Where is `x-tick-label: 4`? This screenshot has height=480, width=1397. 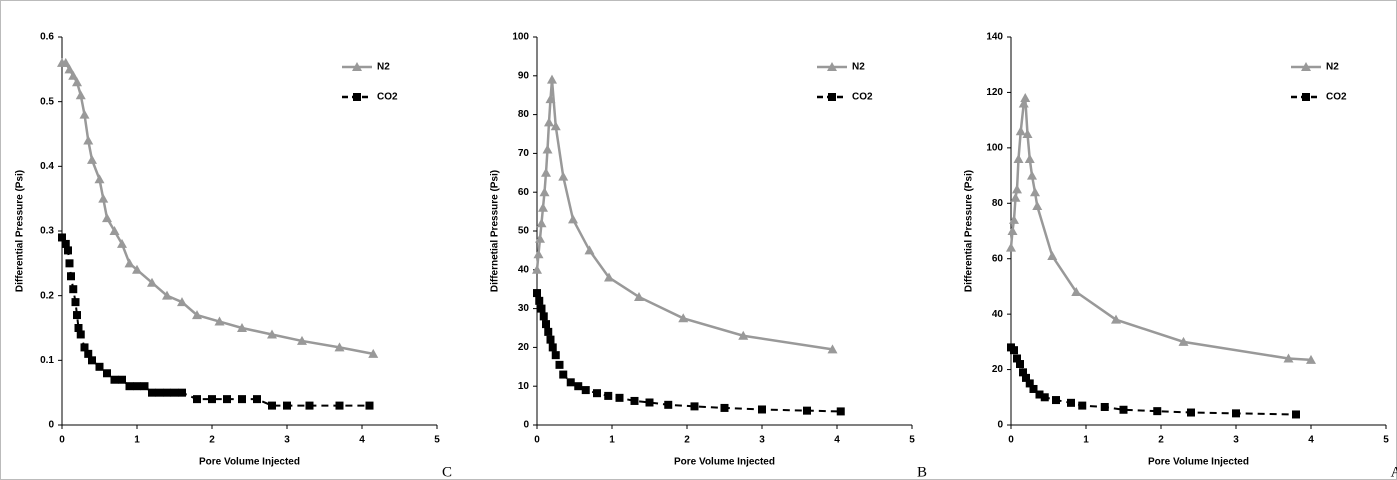
x-tick-label: 4 is located at coordinates (1311, 440).